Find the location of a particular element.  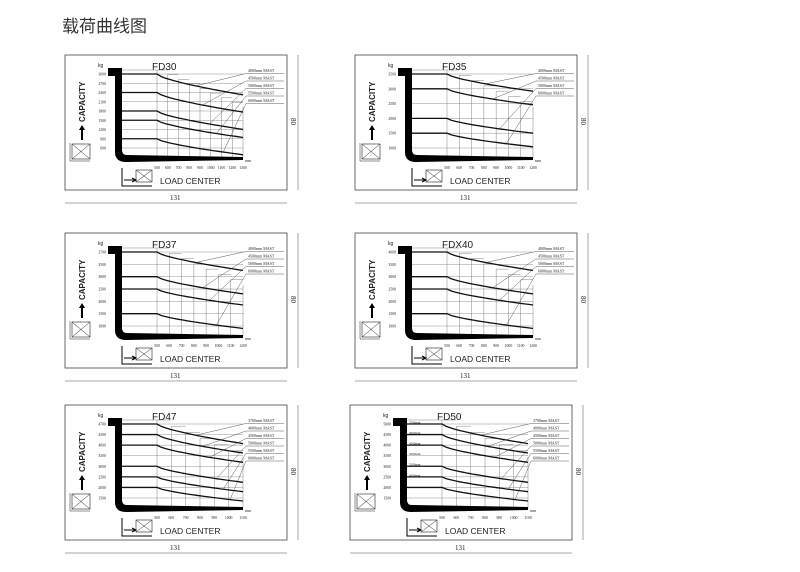

y-tick-label: 2400 is located at coordinates (102, 93).